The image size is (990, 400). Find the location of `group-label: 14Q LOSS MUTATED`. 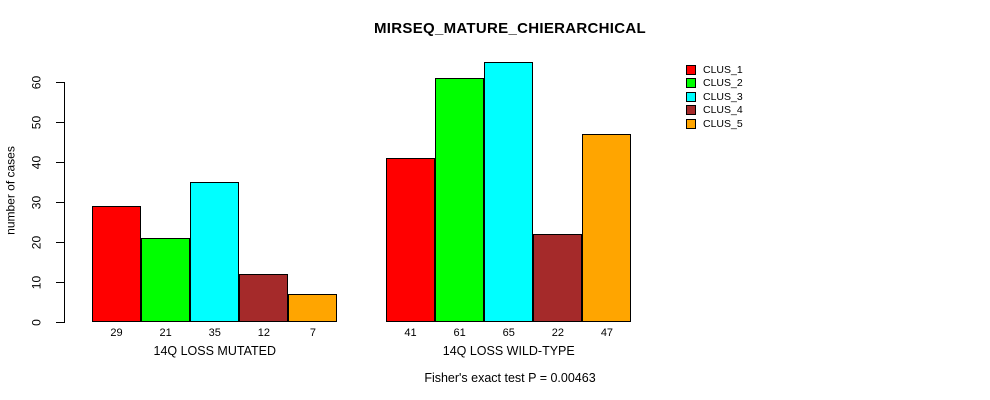

group-label: 14Q LOSS MUTATED is located at coordinates (214, 351).